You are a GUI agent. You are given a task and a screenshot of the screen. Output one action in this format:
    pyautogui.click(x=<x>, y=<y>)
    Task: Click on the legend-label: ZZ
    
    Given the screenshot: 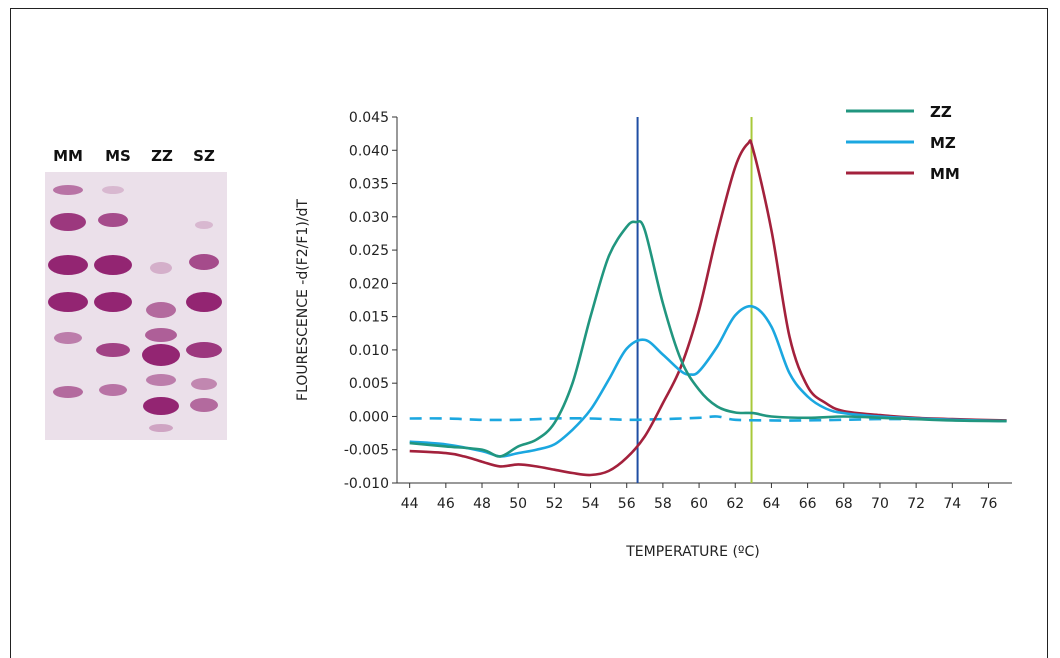 What is the action you would take?
    pyautogui.click(x=941, y=112)
    